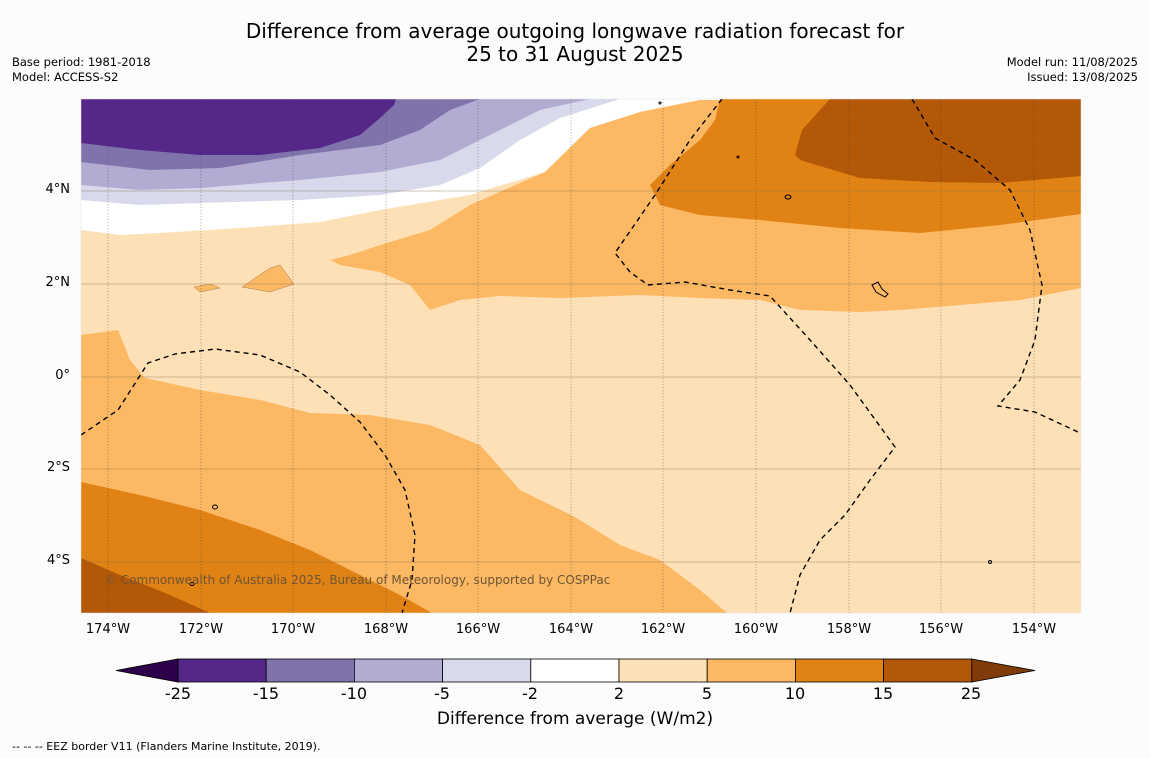  What do you see at coordinates (707, 693) in the screenshot?
I see `colorbar-tick-label: 5` at bounding box center [707, 693].